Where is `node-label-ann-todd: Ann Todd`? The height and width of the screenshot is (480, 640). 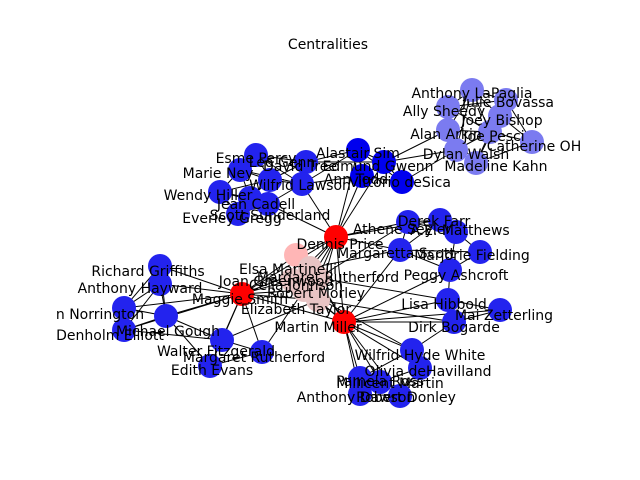
node-label-ann-todd: Ann Todd is located at coordinates (356, 180).